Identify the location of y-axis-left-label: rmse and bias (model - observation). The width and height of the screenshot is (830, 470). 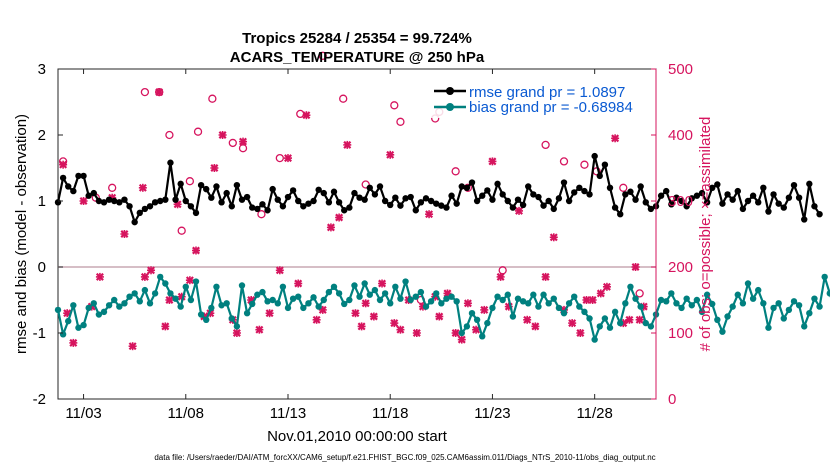
(21, 234).